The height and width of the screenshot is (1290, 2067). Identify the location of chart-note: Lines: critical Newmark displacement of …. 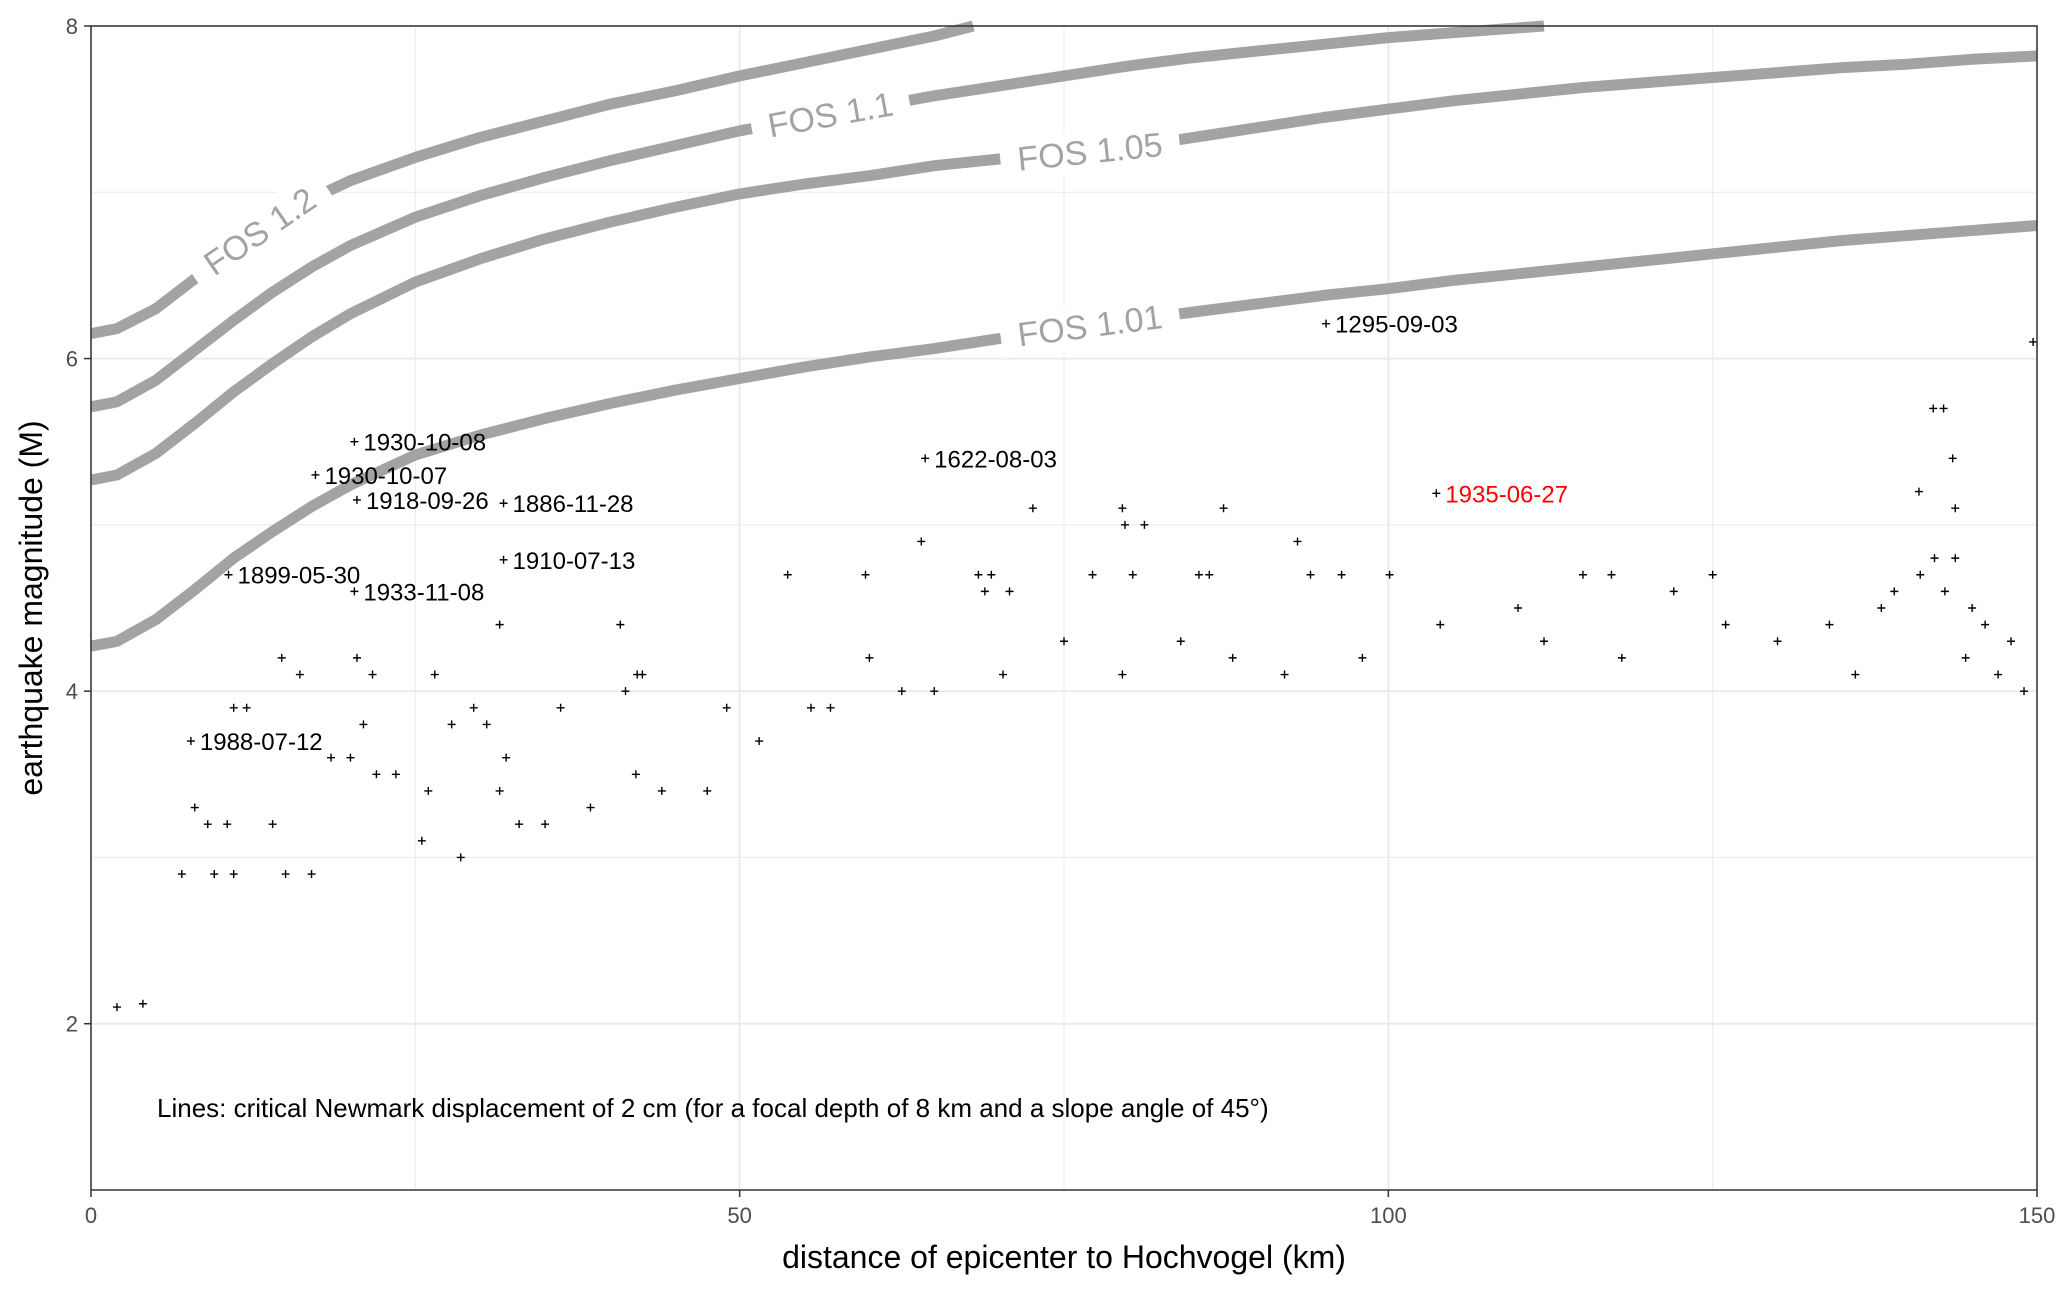
(713, 1108).